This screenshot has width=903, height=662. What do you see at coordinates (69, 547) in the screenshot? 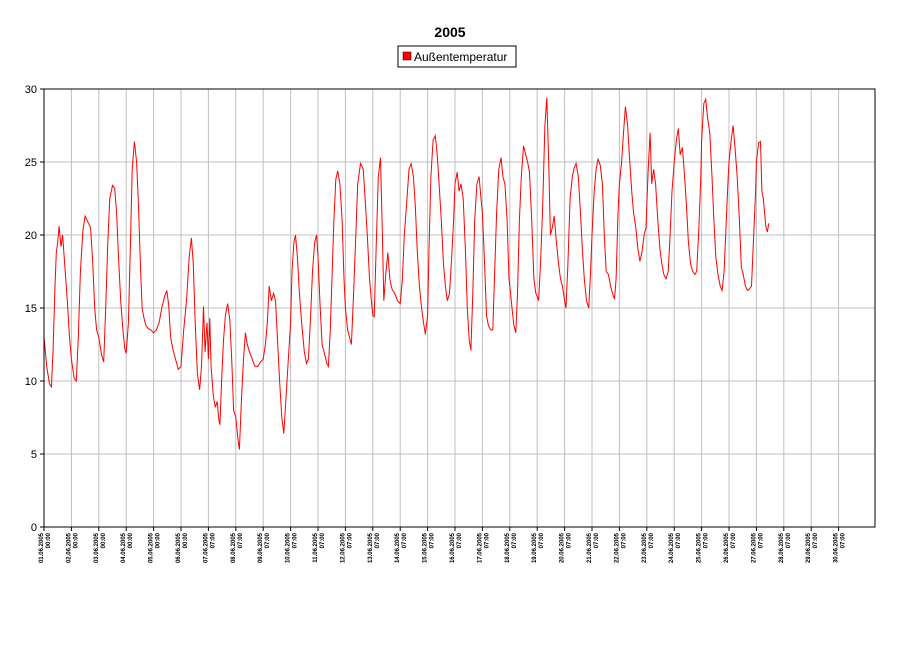
I see `x-tick-label-date: 02.06.2005` at bounding box center [69, 547].